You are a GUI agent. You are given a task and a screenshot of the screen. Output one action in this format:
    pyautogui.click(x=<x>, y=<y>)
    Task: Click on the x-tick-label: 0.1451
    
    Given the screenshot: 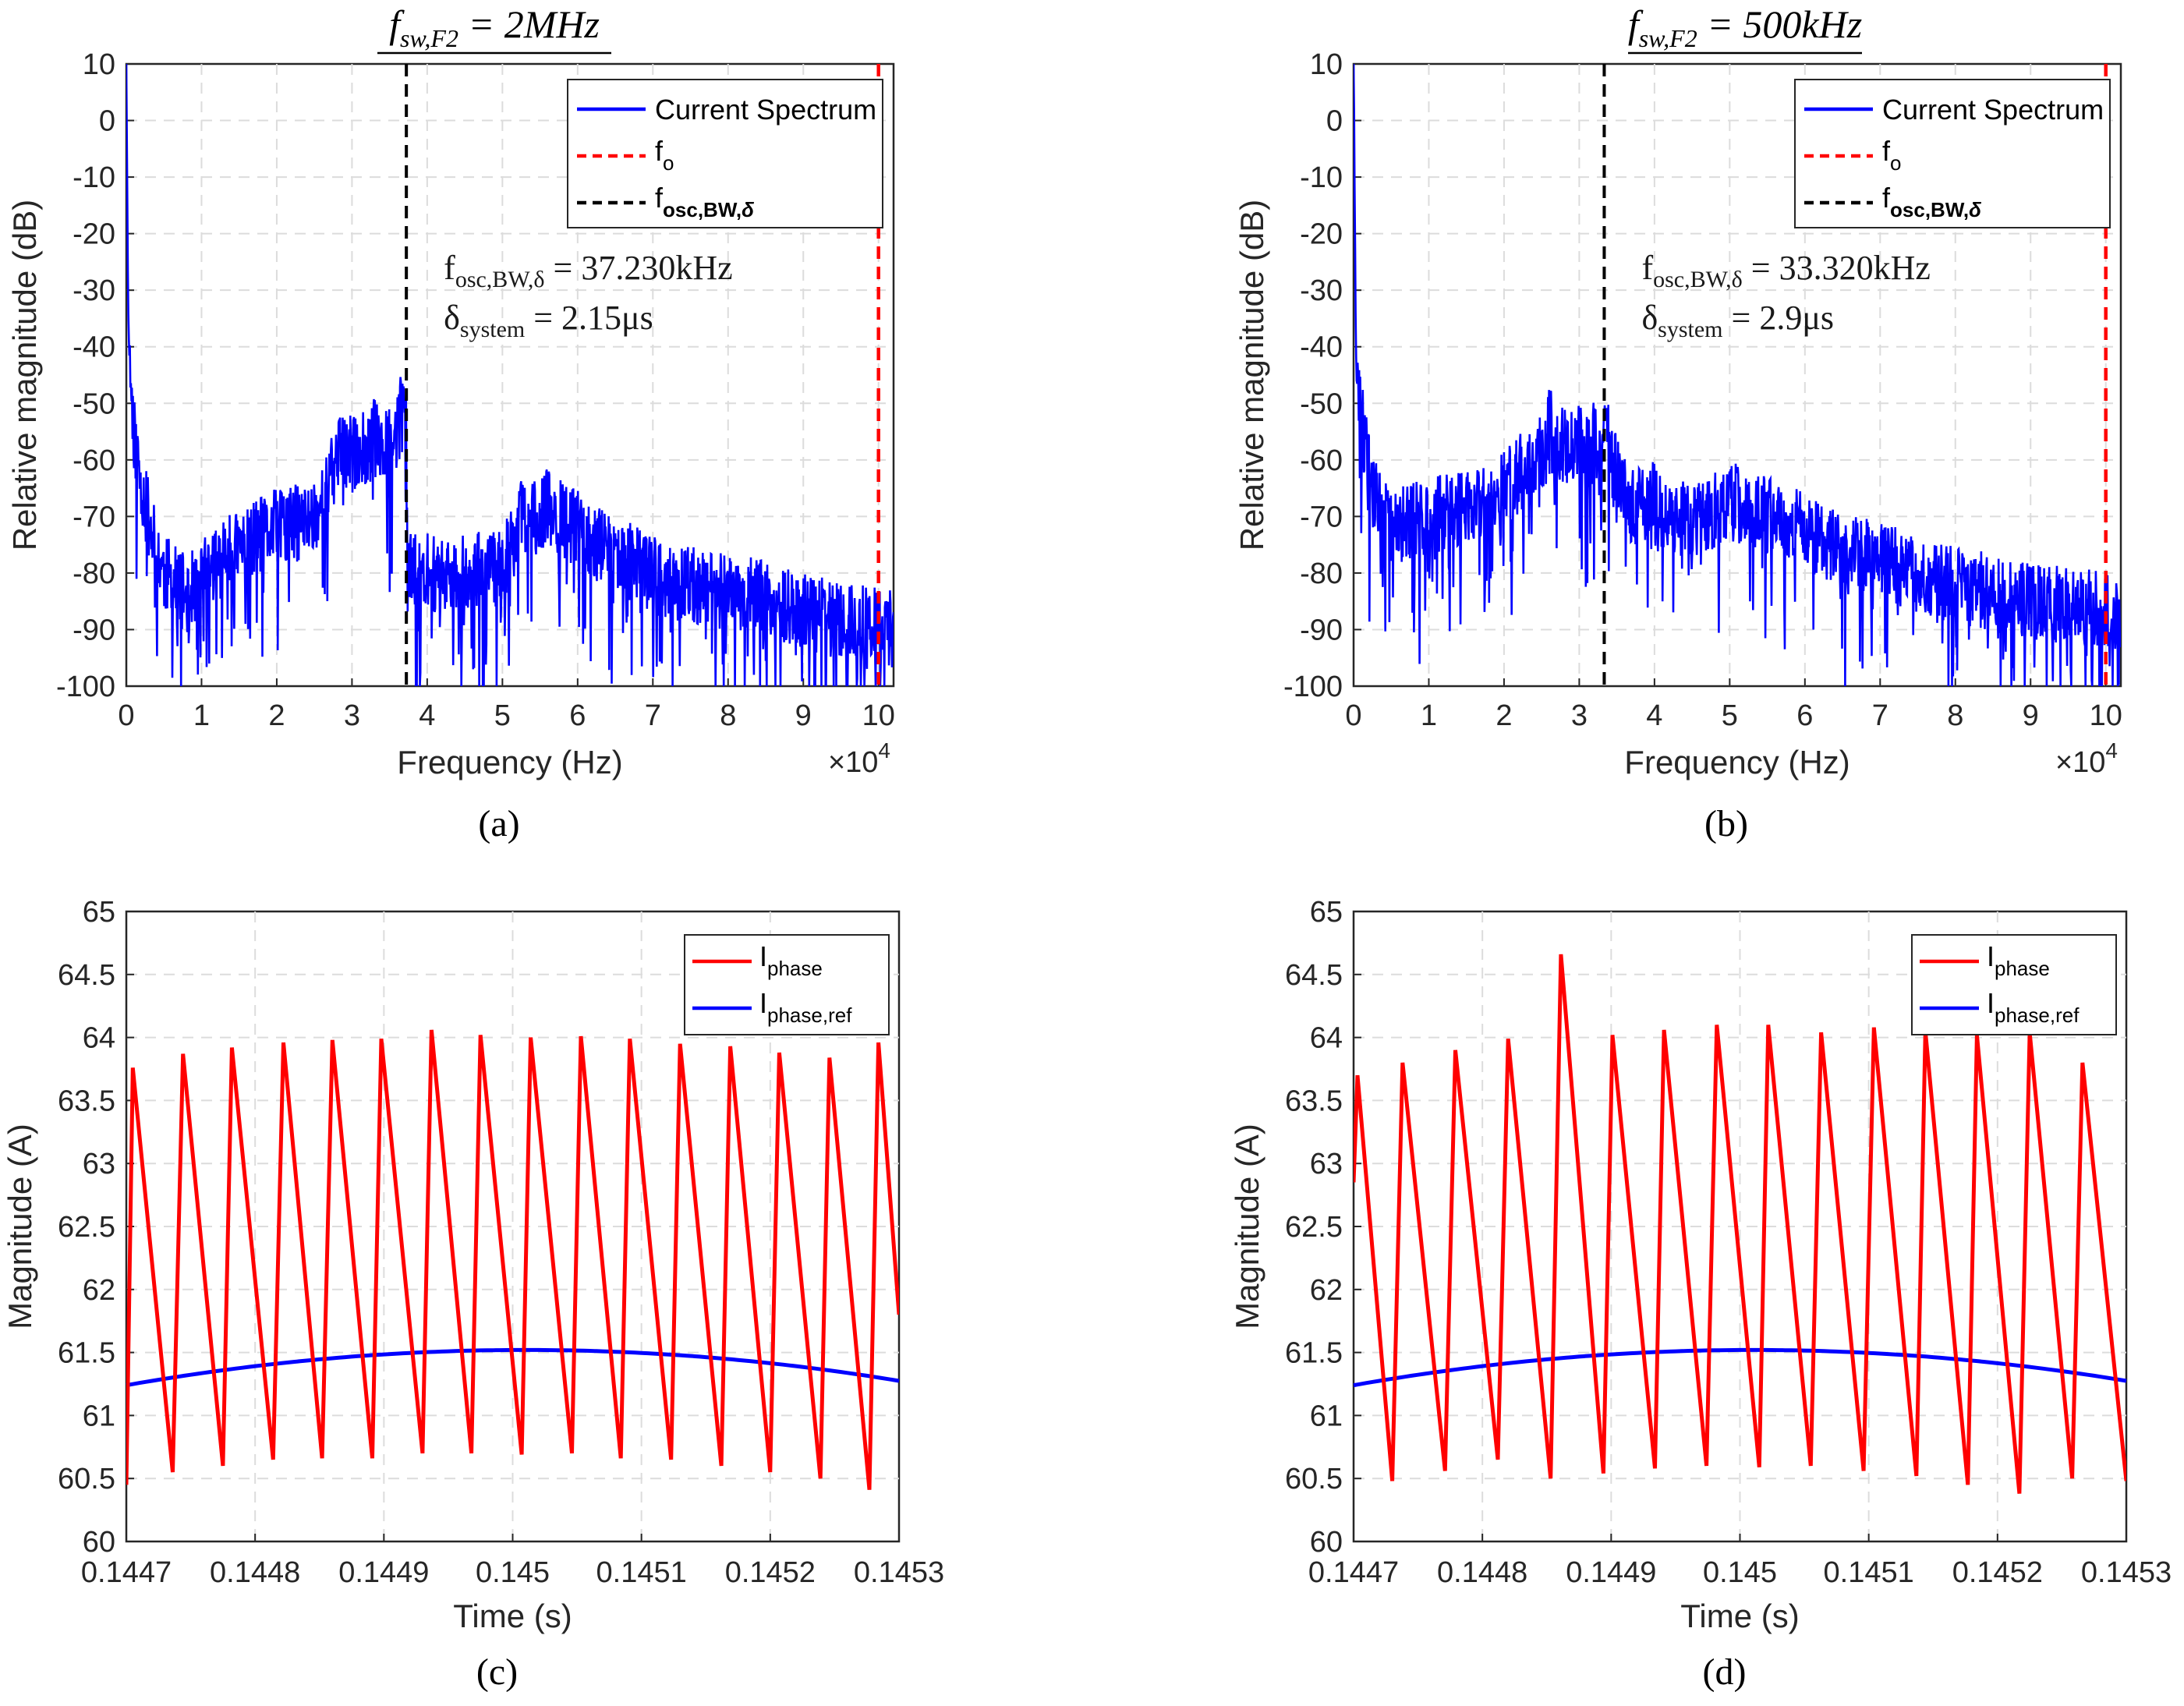 What is the action you would take?
    pyautogui.click(x=1869, y=1572)
    